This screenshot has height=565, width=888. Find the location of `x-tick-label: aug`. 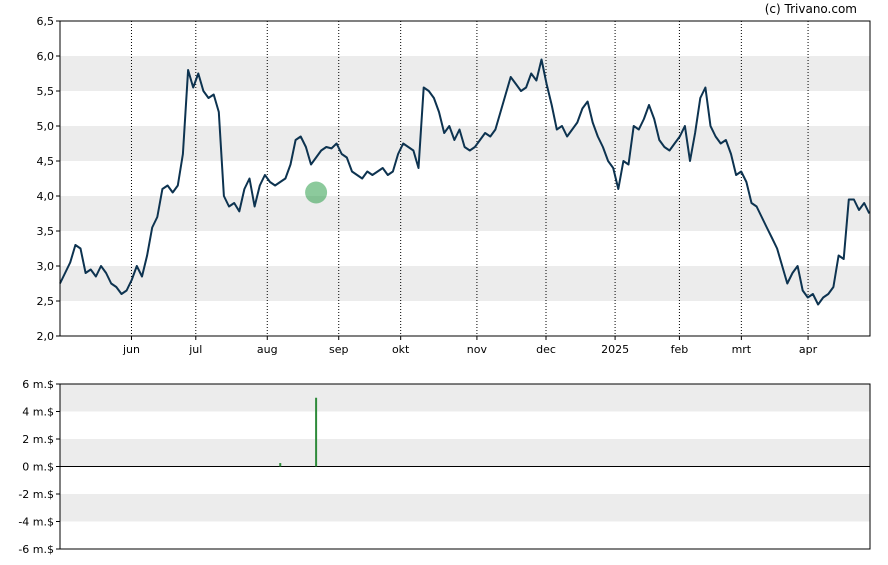

x-tick-label: aug is located at coordinates (267, 349).